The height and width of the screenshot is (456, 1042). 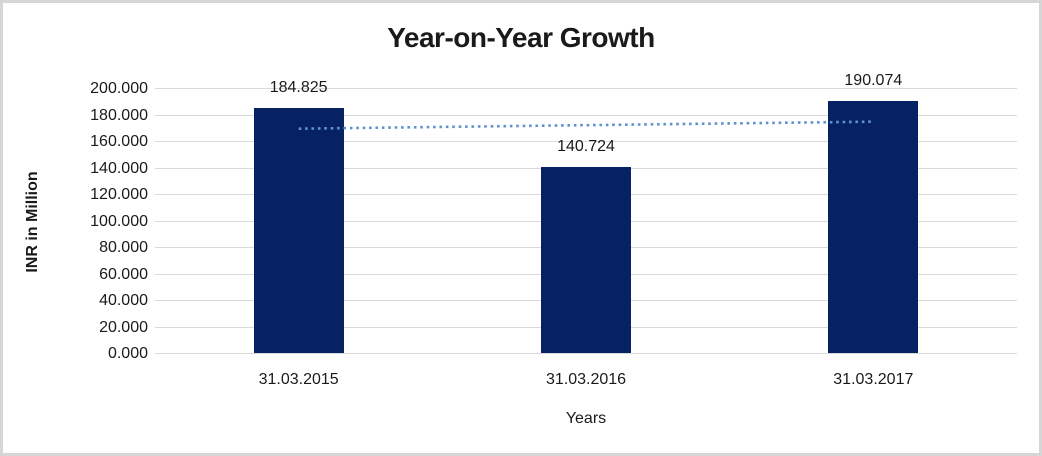 What do you see at coordinates (873, 379) in the screenshot?
I see `x-axis-tick-label: 31.03.2017` at bounding box center [873, 379].